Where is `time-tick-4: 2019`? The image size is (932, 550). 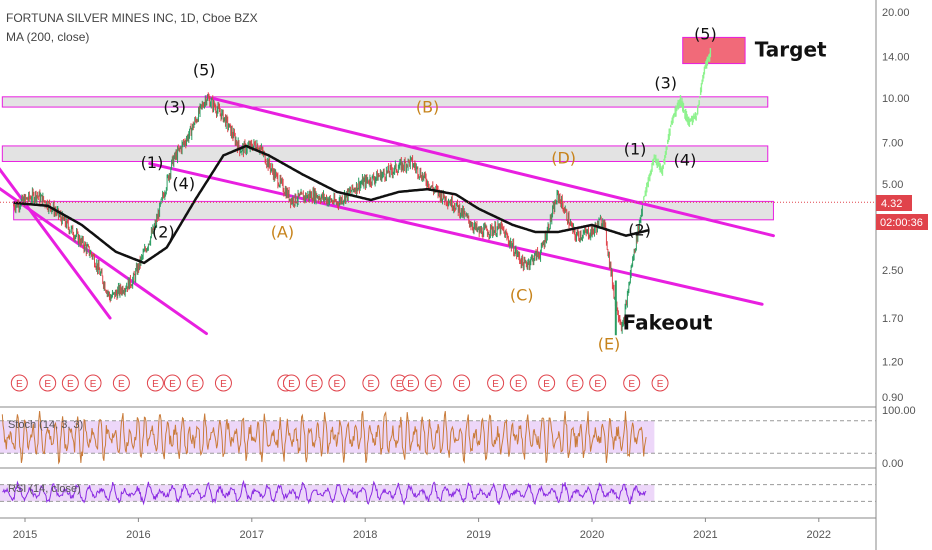 time-tick-4: 2019 is located at coordinates (478, 535).